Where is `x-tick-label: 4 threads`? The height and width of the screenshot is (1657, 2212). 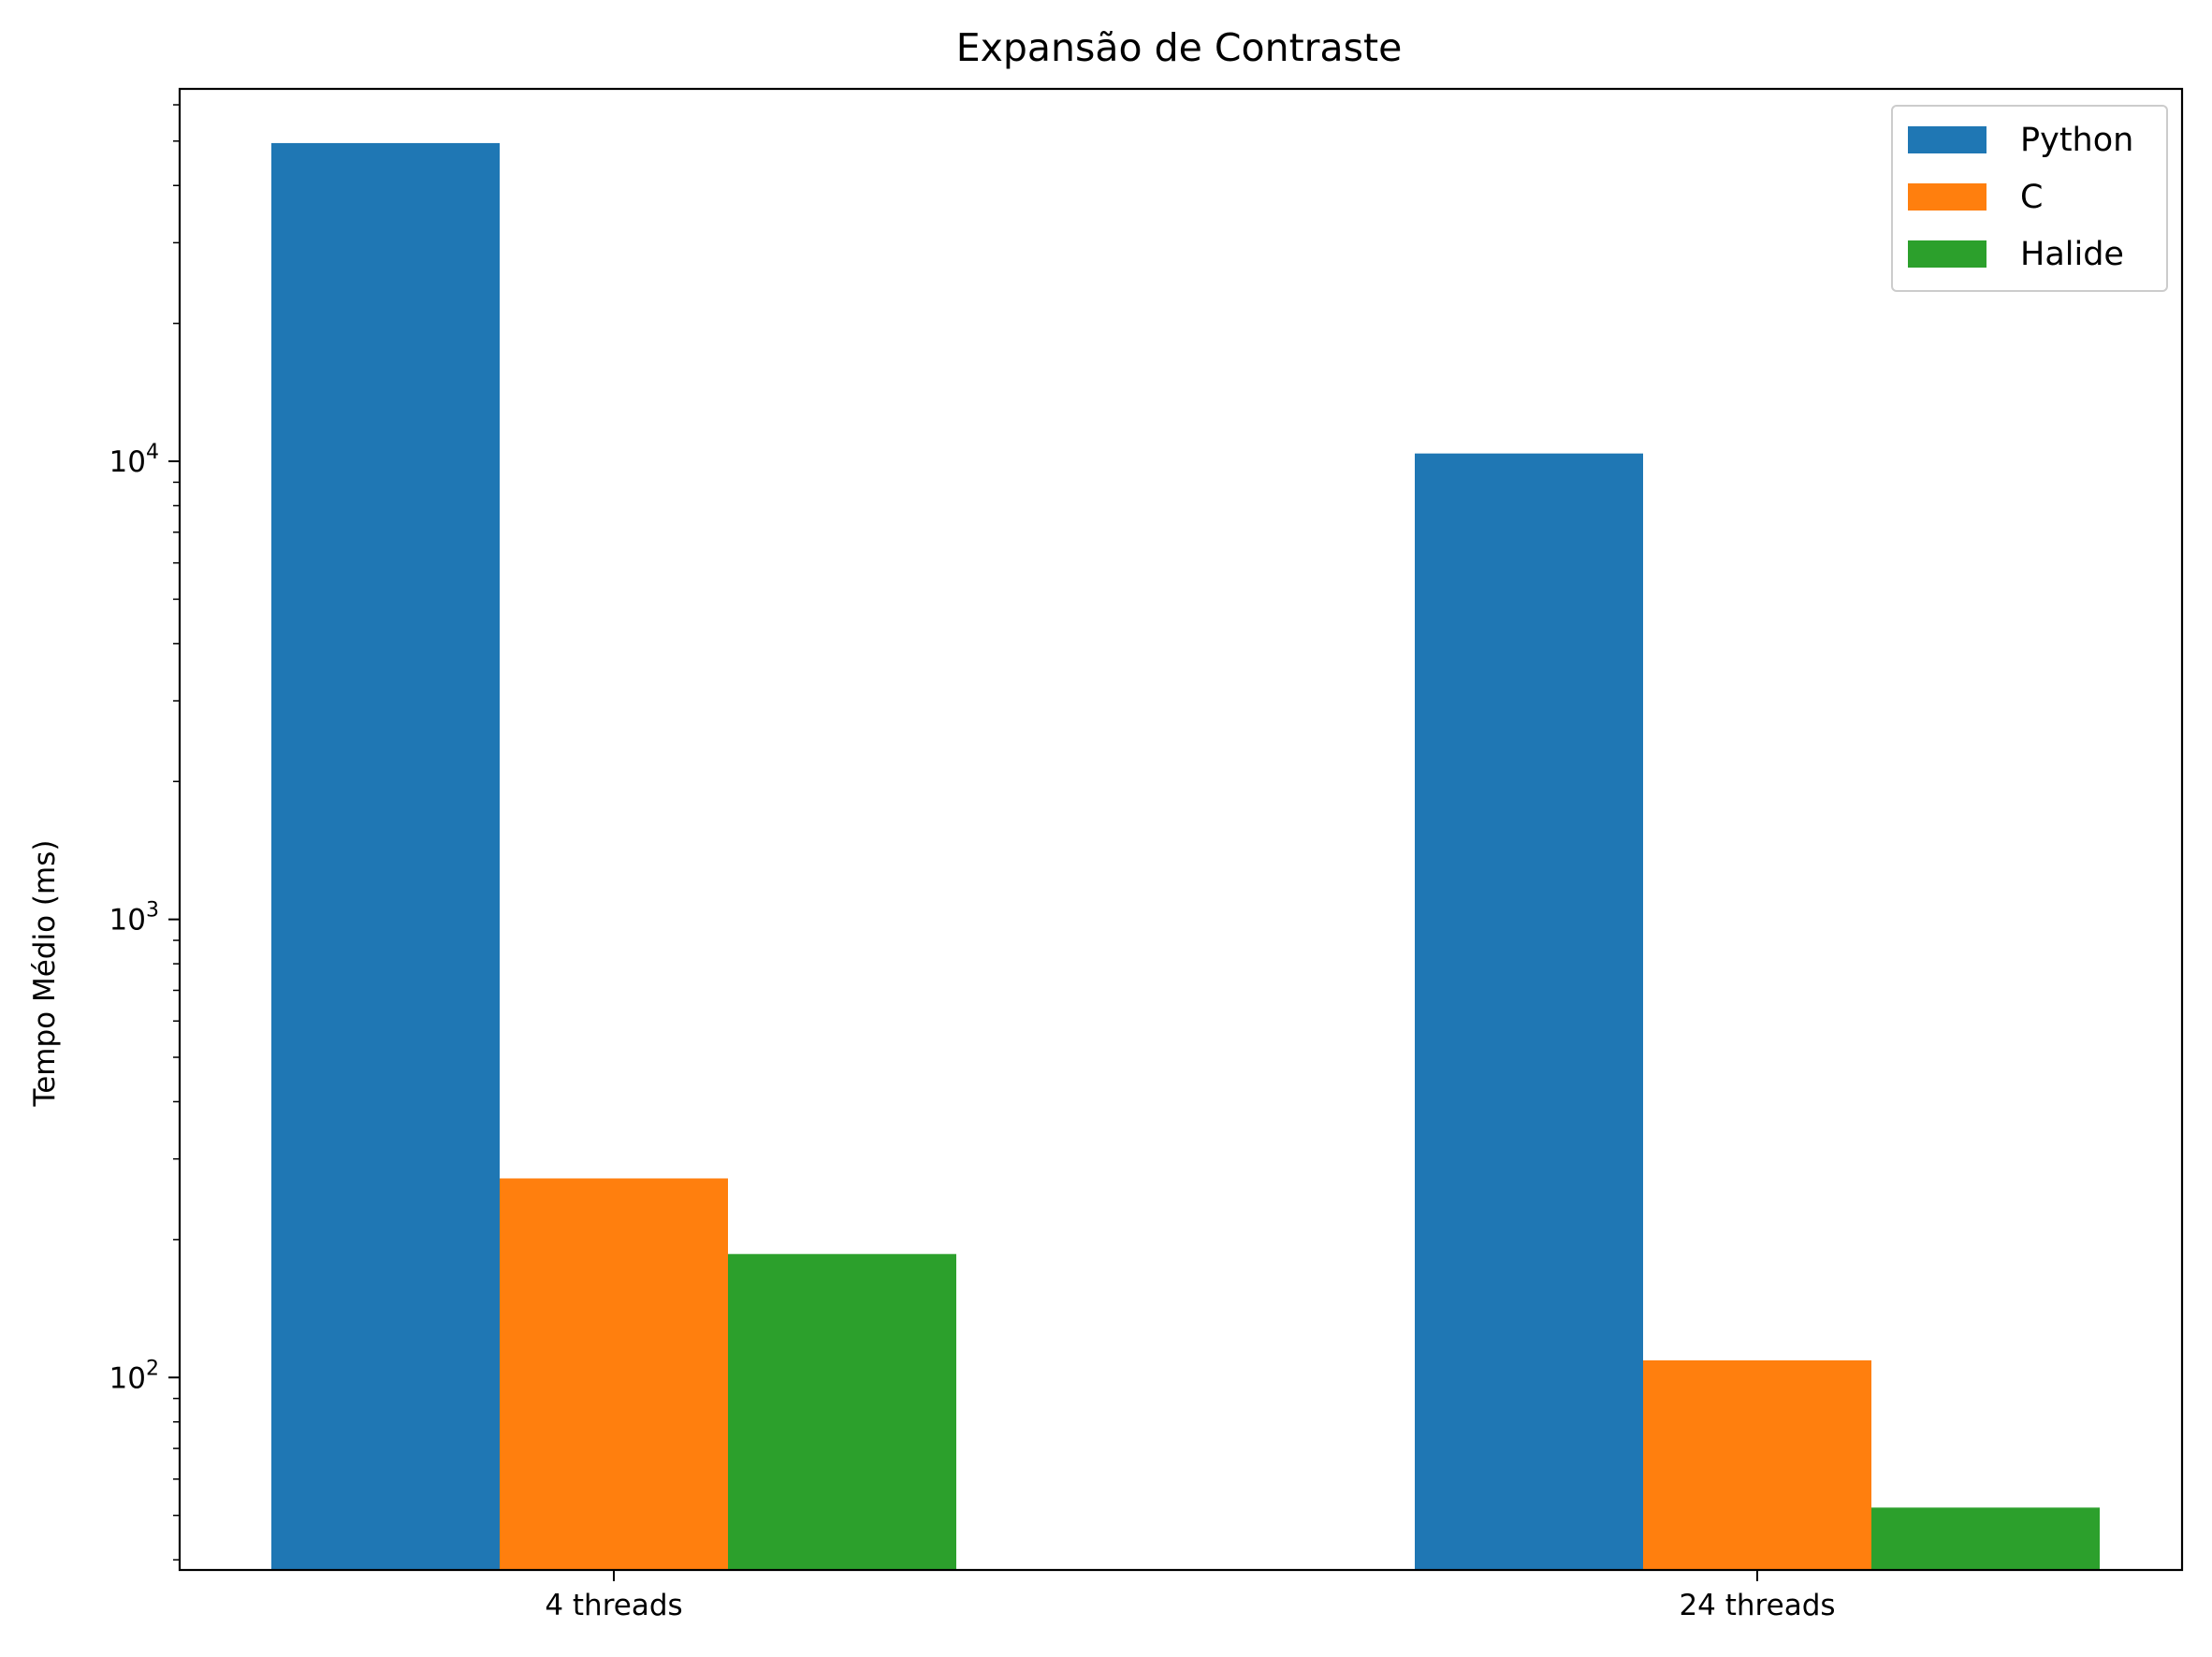 x-tick-label: 4 threads is located at coordinates (613, 1605).